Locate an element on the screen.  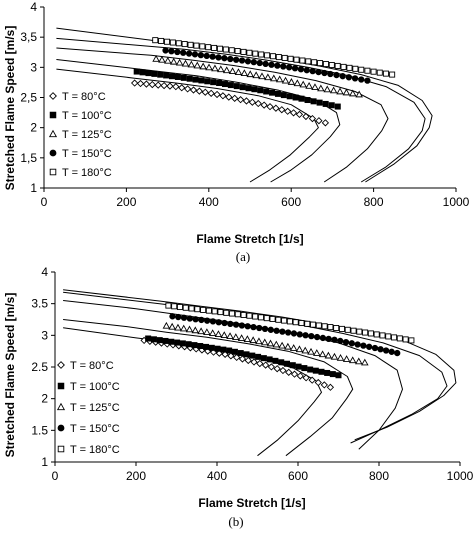
y-tick-label: 3 is located at coordinates (33, 67).